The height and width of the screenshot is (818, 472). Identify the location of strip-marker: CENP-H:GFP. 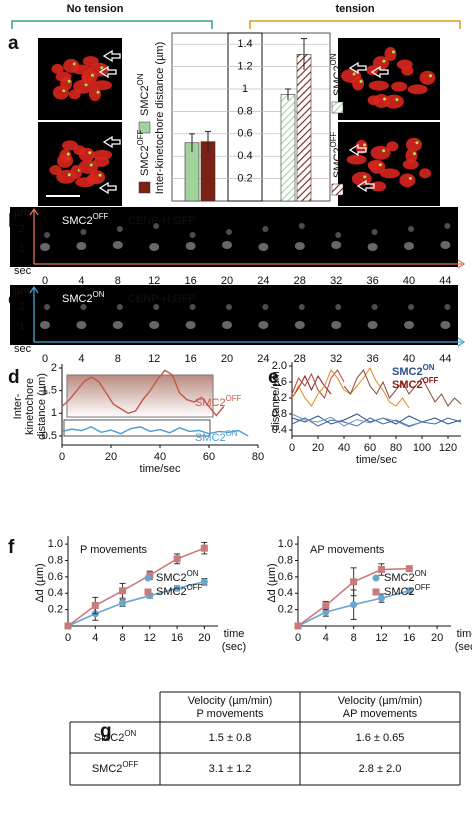
(162, 299).